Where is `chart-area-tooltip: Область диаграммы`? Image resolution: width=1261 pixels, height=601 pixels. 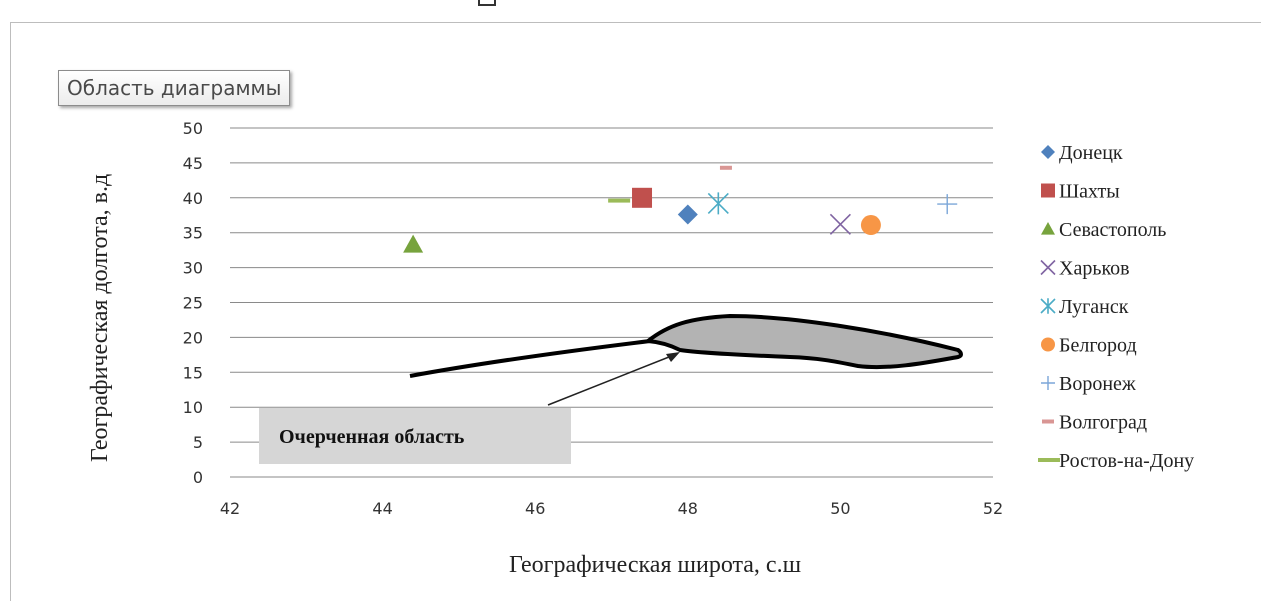
chart-area-tooltip: Область диаграммы is located at coordinates (174, 88).